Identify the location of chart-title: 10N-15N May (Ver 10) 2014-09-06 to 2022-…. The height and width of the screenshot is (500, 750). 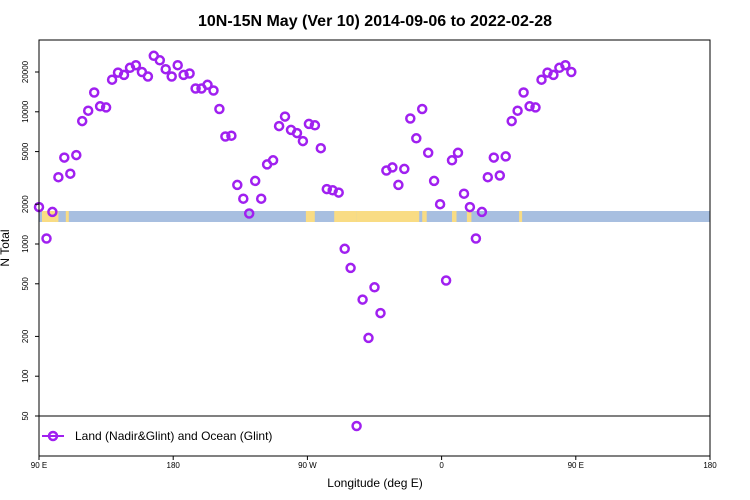
(375, 21).